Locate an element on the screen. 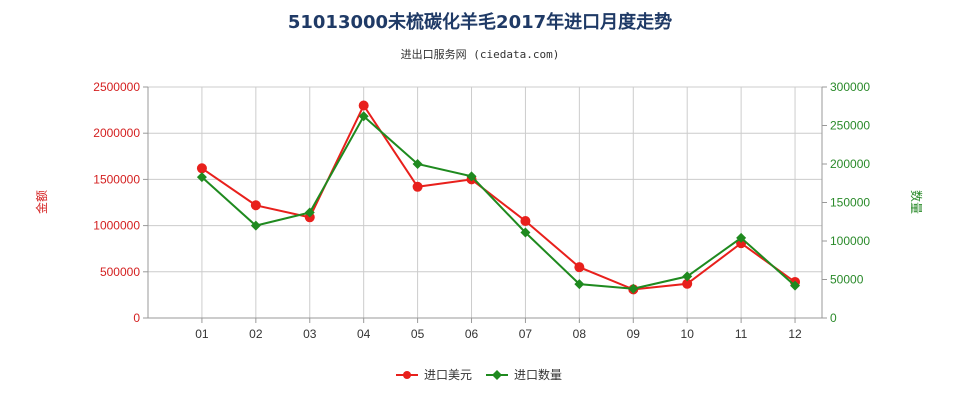 This screenshot has height=400, width=960. y-right-tick-label: 150000 is located at coordinates (850, 203).